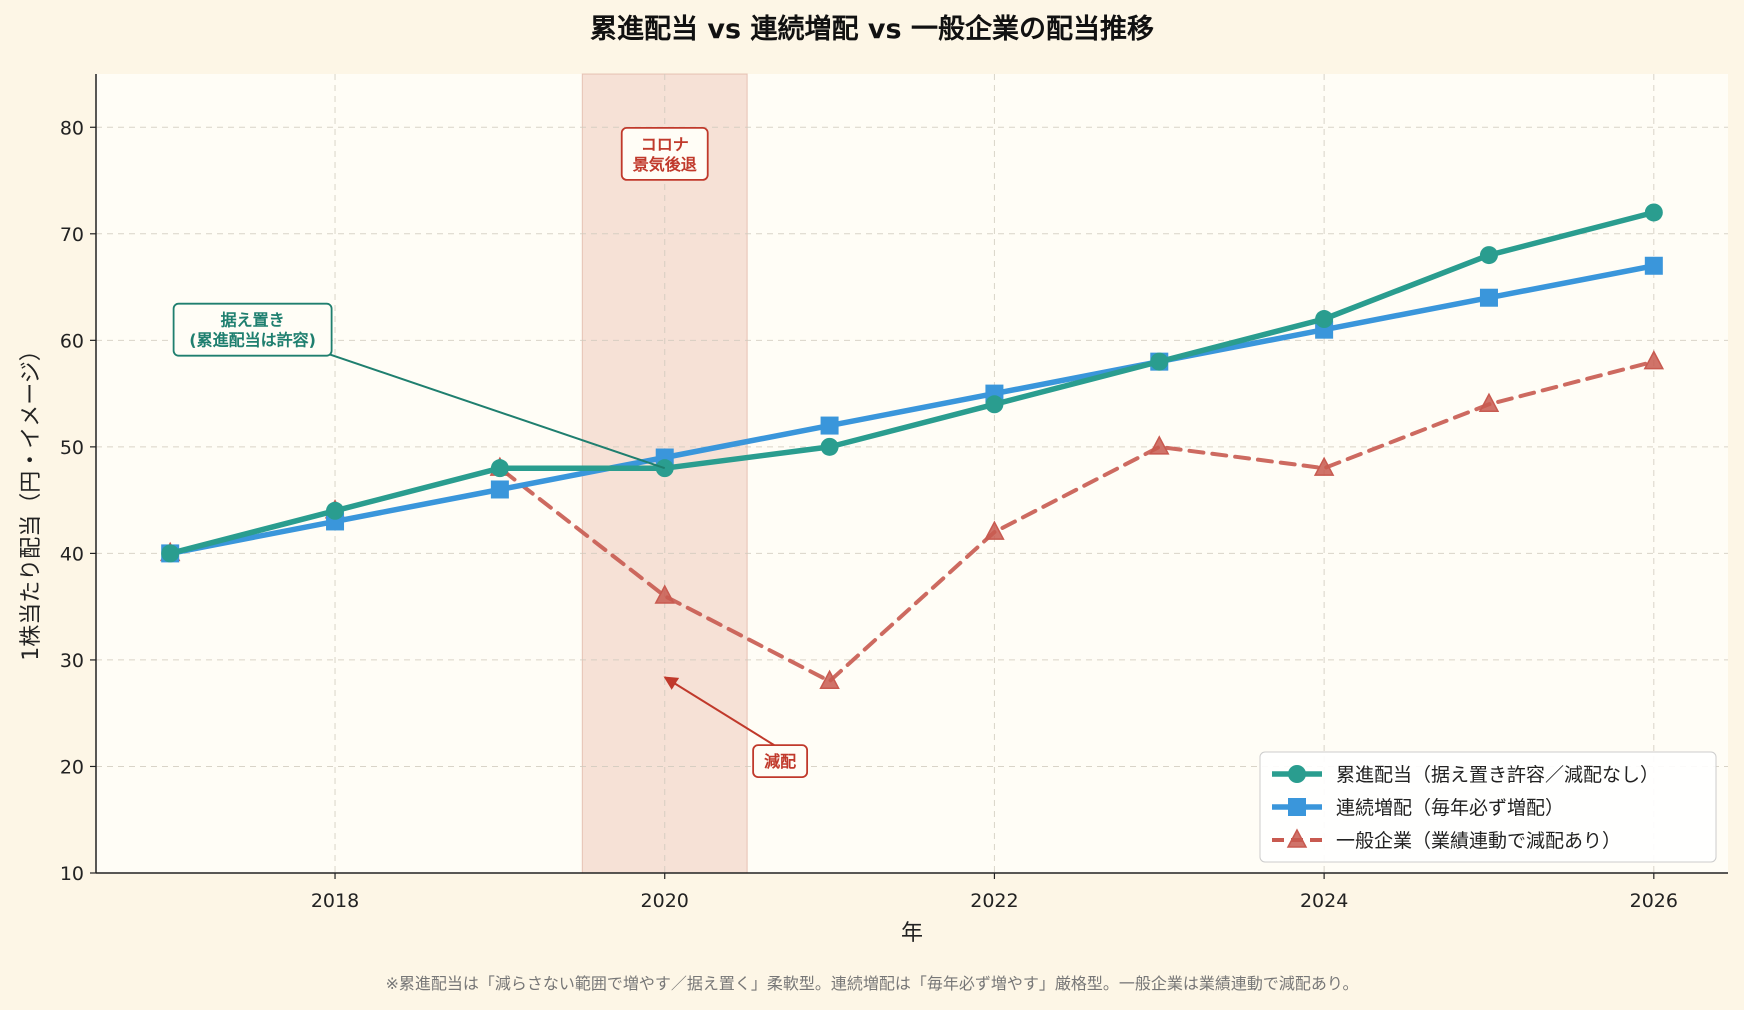  Describe the element at coordinates (72, 767) in the screenshot. I see `y-tick-label: 20` at that location.